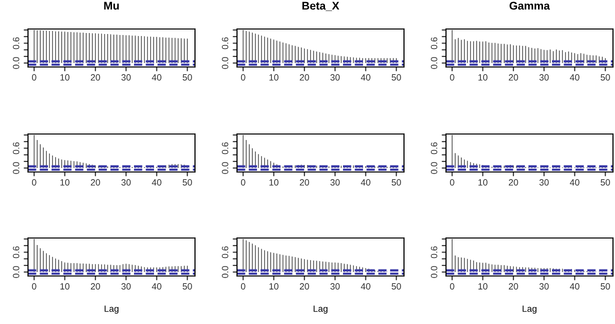 This screenshot has width=615, height=324. What do you see at coordinates (321, 6) in the screenshot?
I see `chart-title: Beta_X` at bounding box center [321, 6].